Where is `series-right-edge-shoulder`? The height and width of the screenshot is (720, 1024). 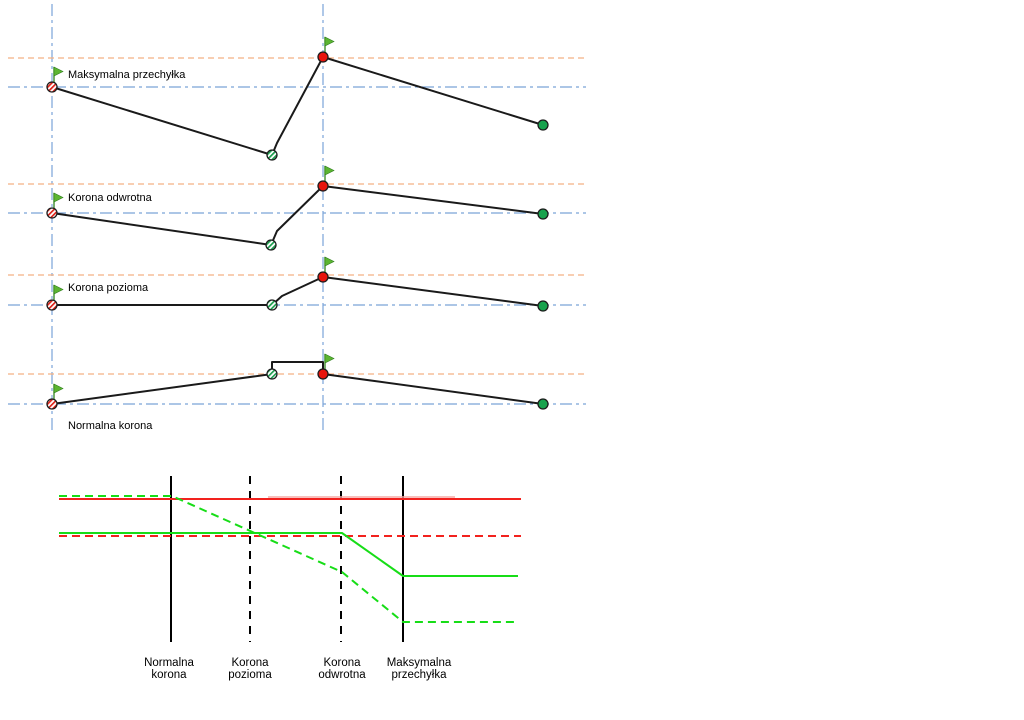 series-right-edge-shoulder is located at coordinates (288, 559).